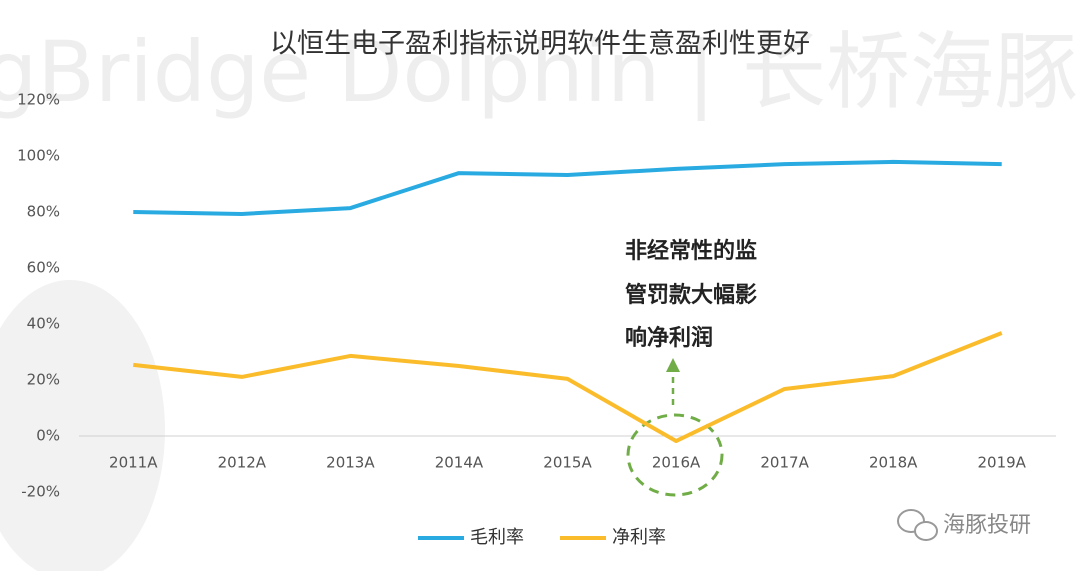 This screenshot has height=571, width=1080. Describe the element at coordinates (350, 463) in the screenshot. I see `x-tick-label: 2013A` at that location.